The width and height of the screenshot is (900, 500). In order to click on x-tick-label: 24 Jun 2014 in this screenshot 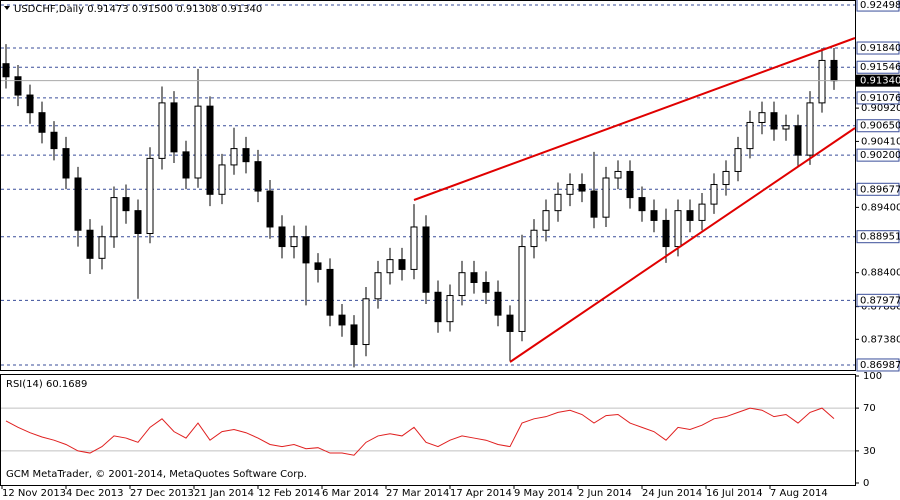, I will do `click(672, 493)`.